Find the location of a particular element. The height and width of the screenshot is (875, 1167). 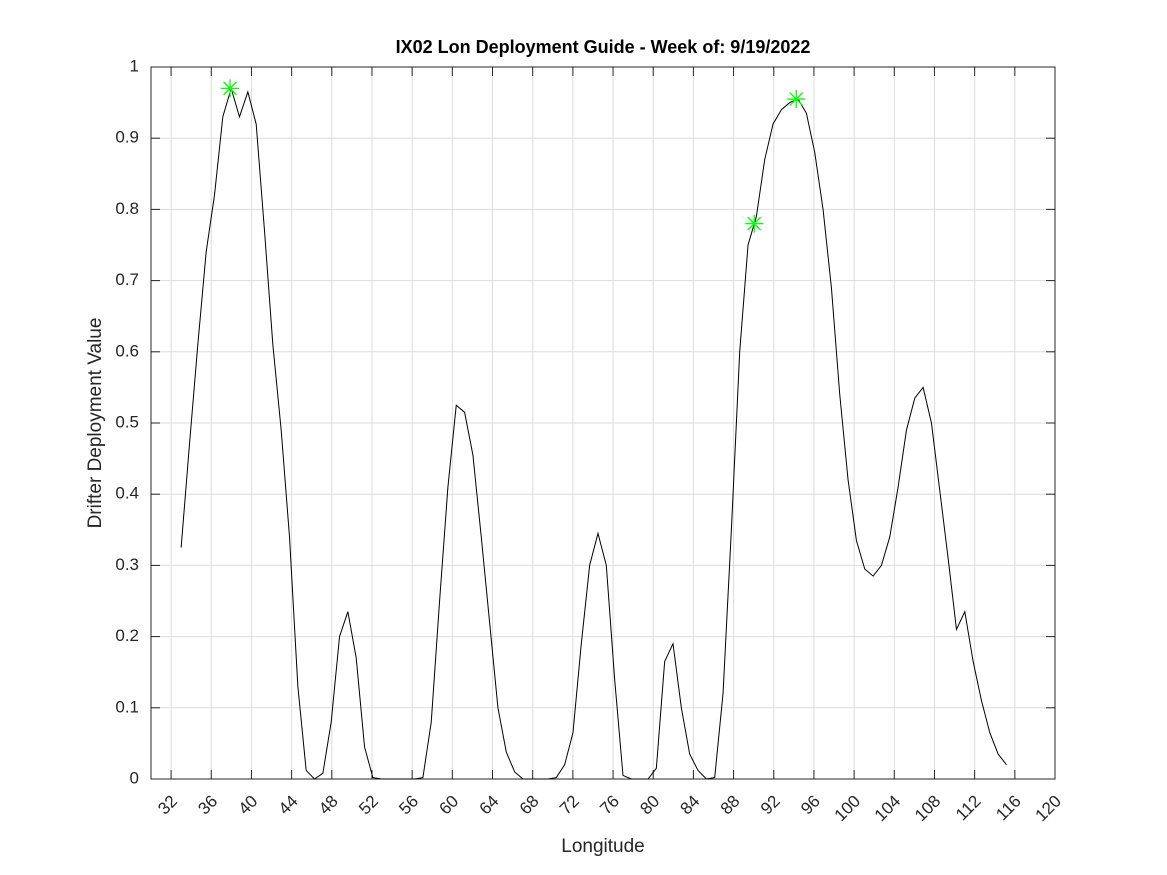

x-tick-label: 76 is located at coordinates (609, 805).